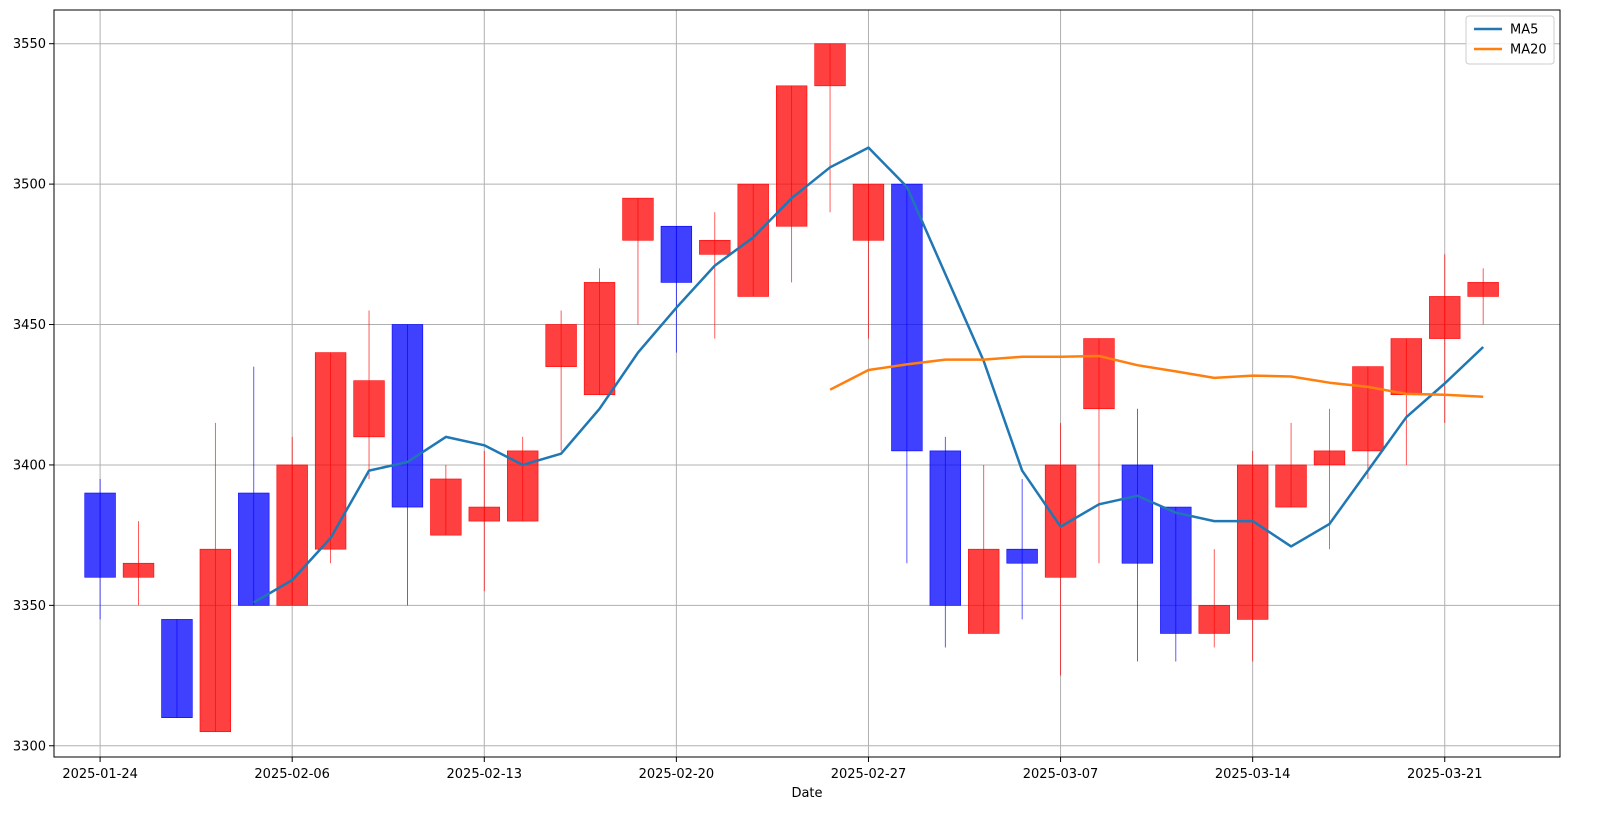 The height and width of the screenshot is (833, 1614). What do you see at coordinates (292, 774) in the screenshot?
I see `x-tick-label: 2025-02-06` at bounding box center [292, 774].